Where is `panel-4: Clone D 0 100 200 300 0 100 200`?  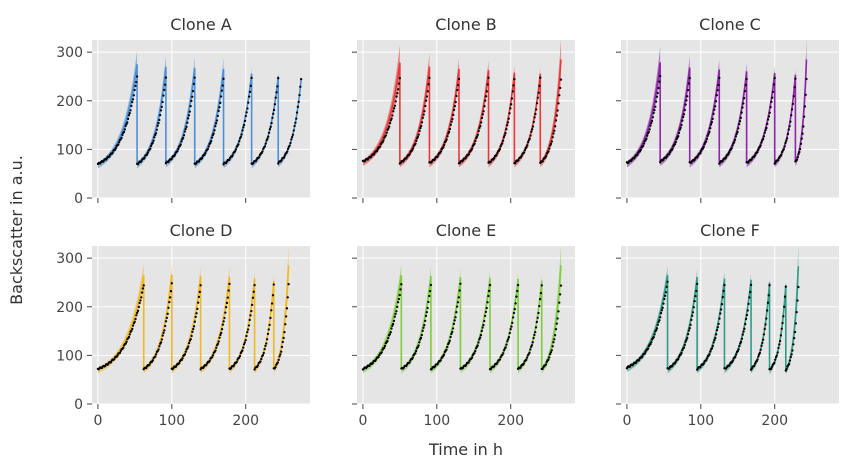
panel-4: Clone D 0 100 200 300 0 100 200 is located at coordinates (183, 325).